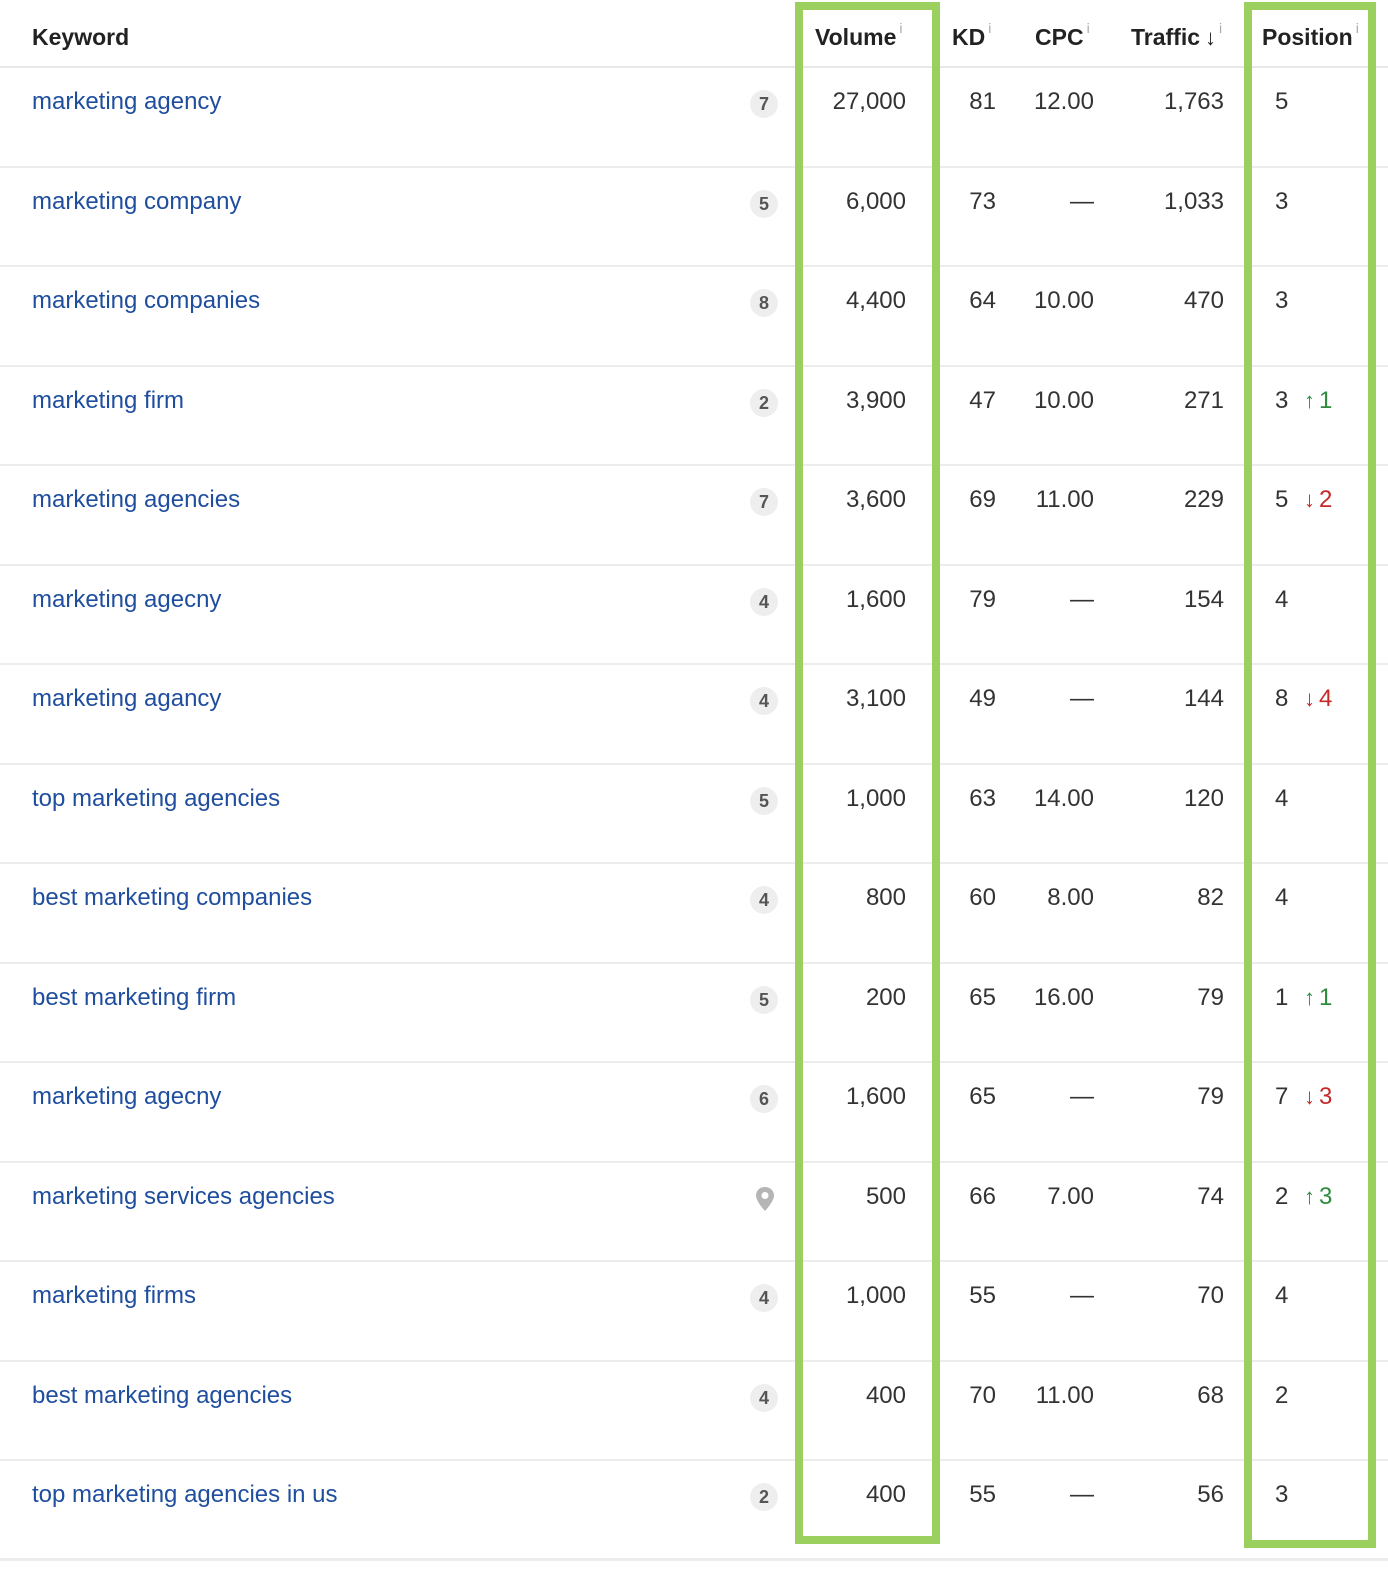 The height and width of the screenshot is (1572, 1388). Describe the element at coordinates (982, 201) in the screenshot. I see `kd-value: 73` at that location.